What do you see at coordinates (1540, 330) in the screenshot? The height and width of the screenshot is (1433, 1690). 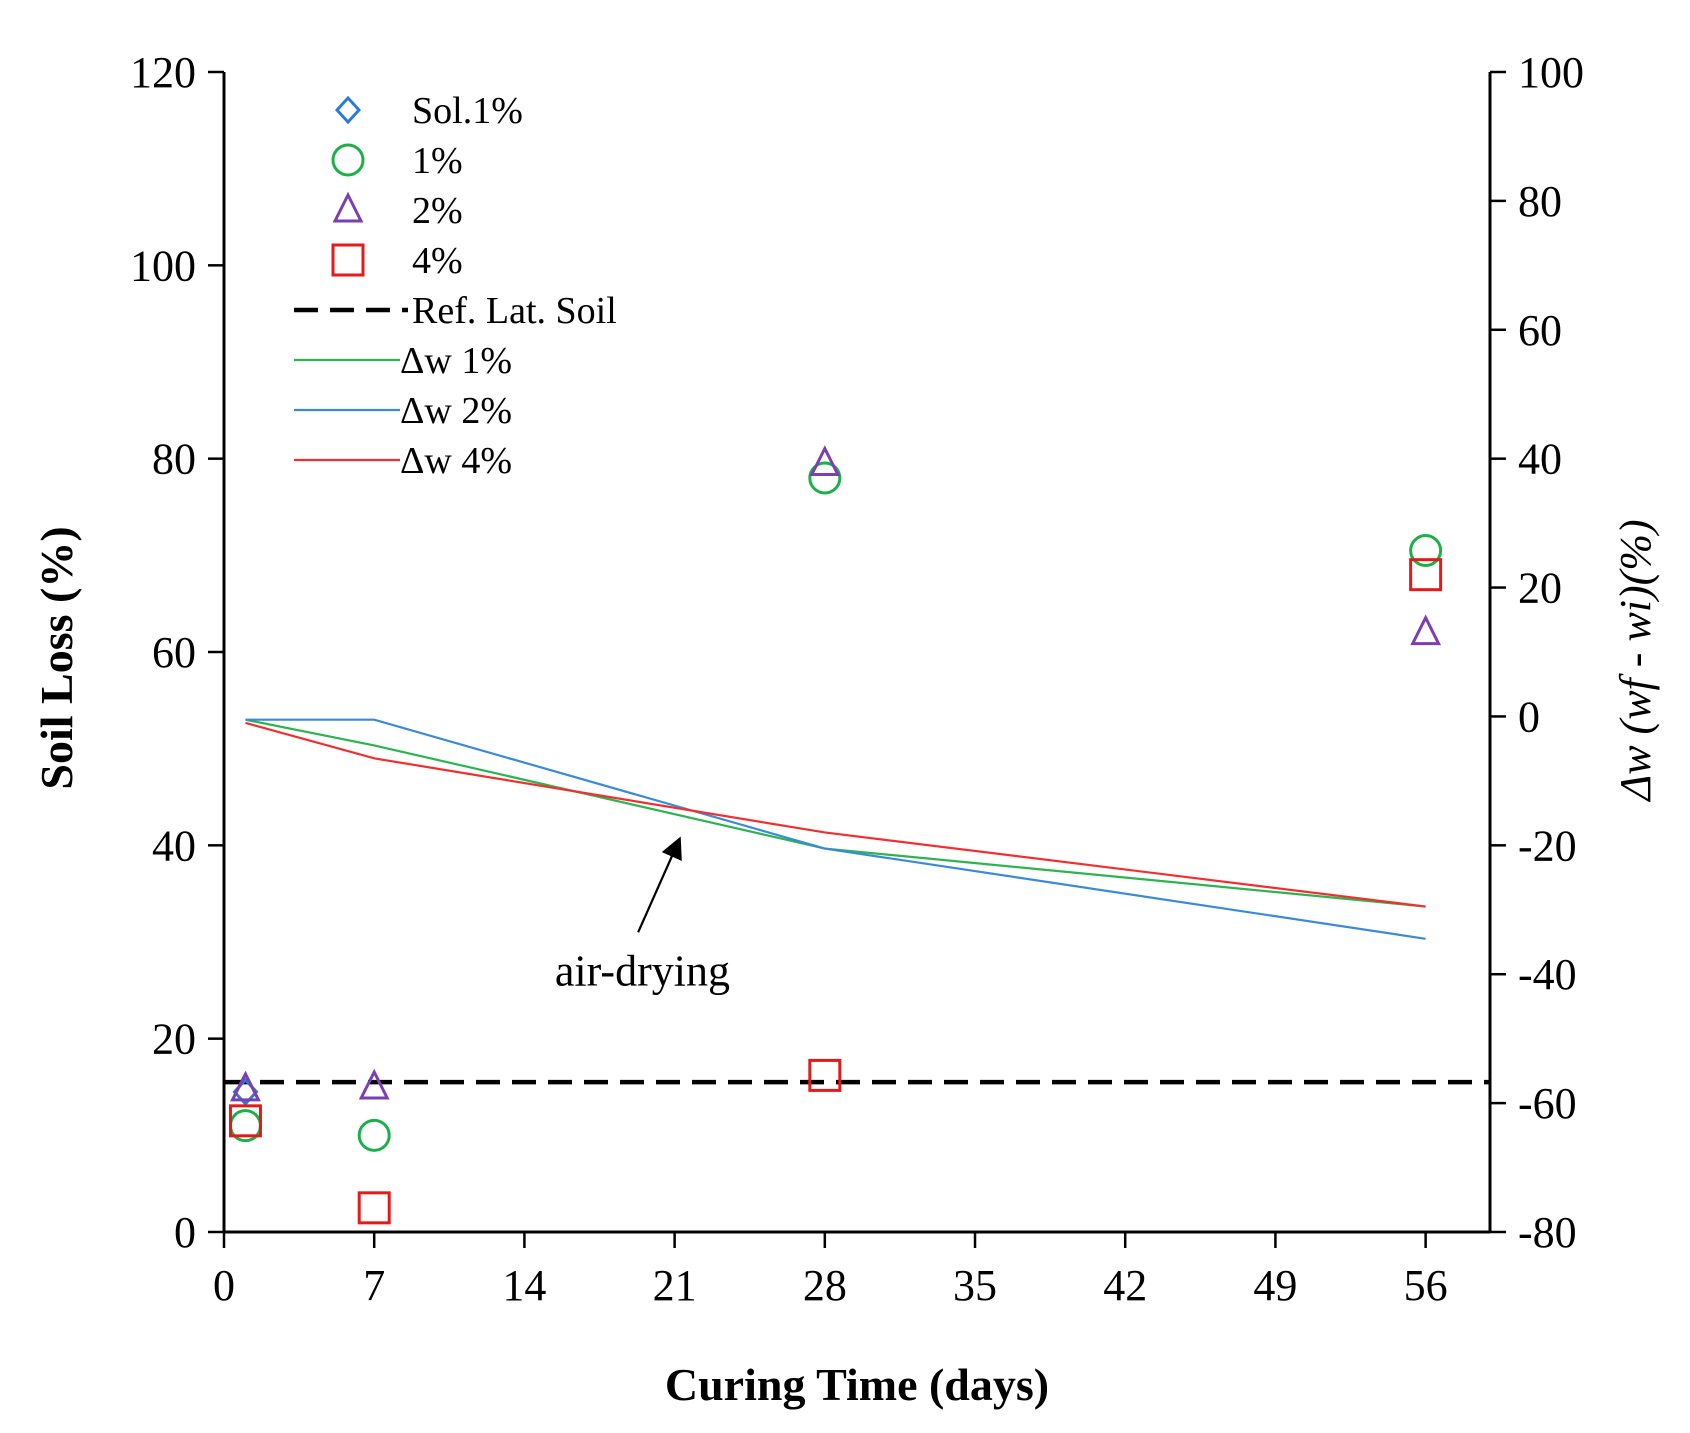 I see `y2-tick-label: 60` at bounding box center [1540, 330].